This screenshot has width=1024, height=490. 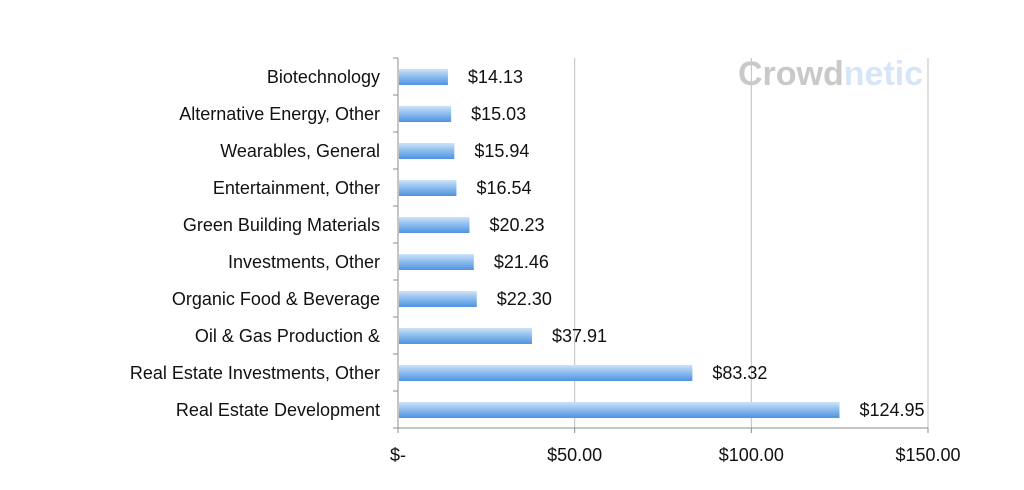 I want to click on category-label-1: Biotechnology, so click(x=323, y=77).